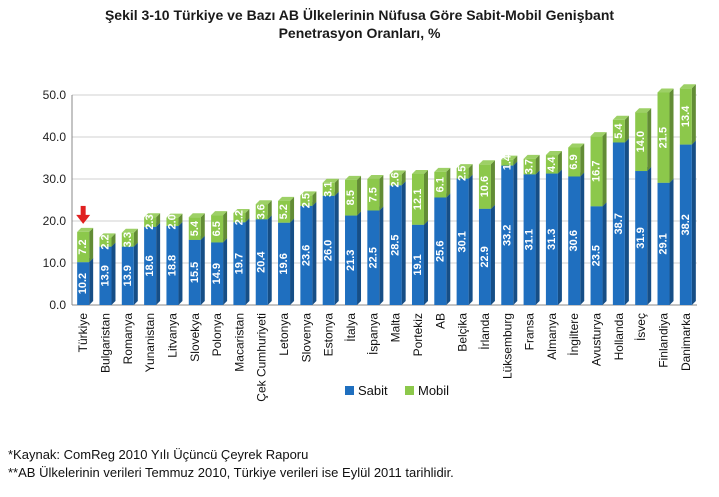  I want to click on legend-label: Mobil, so click(433, 390).